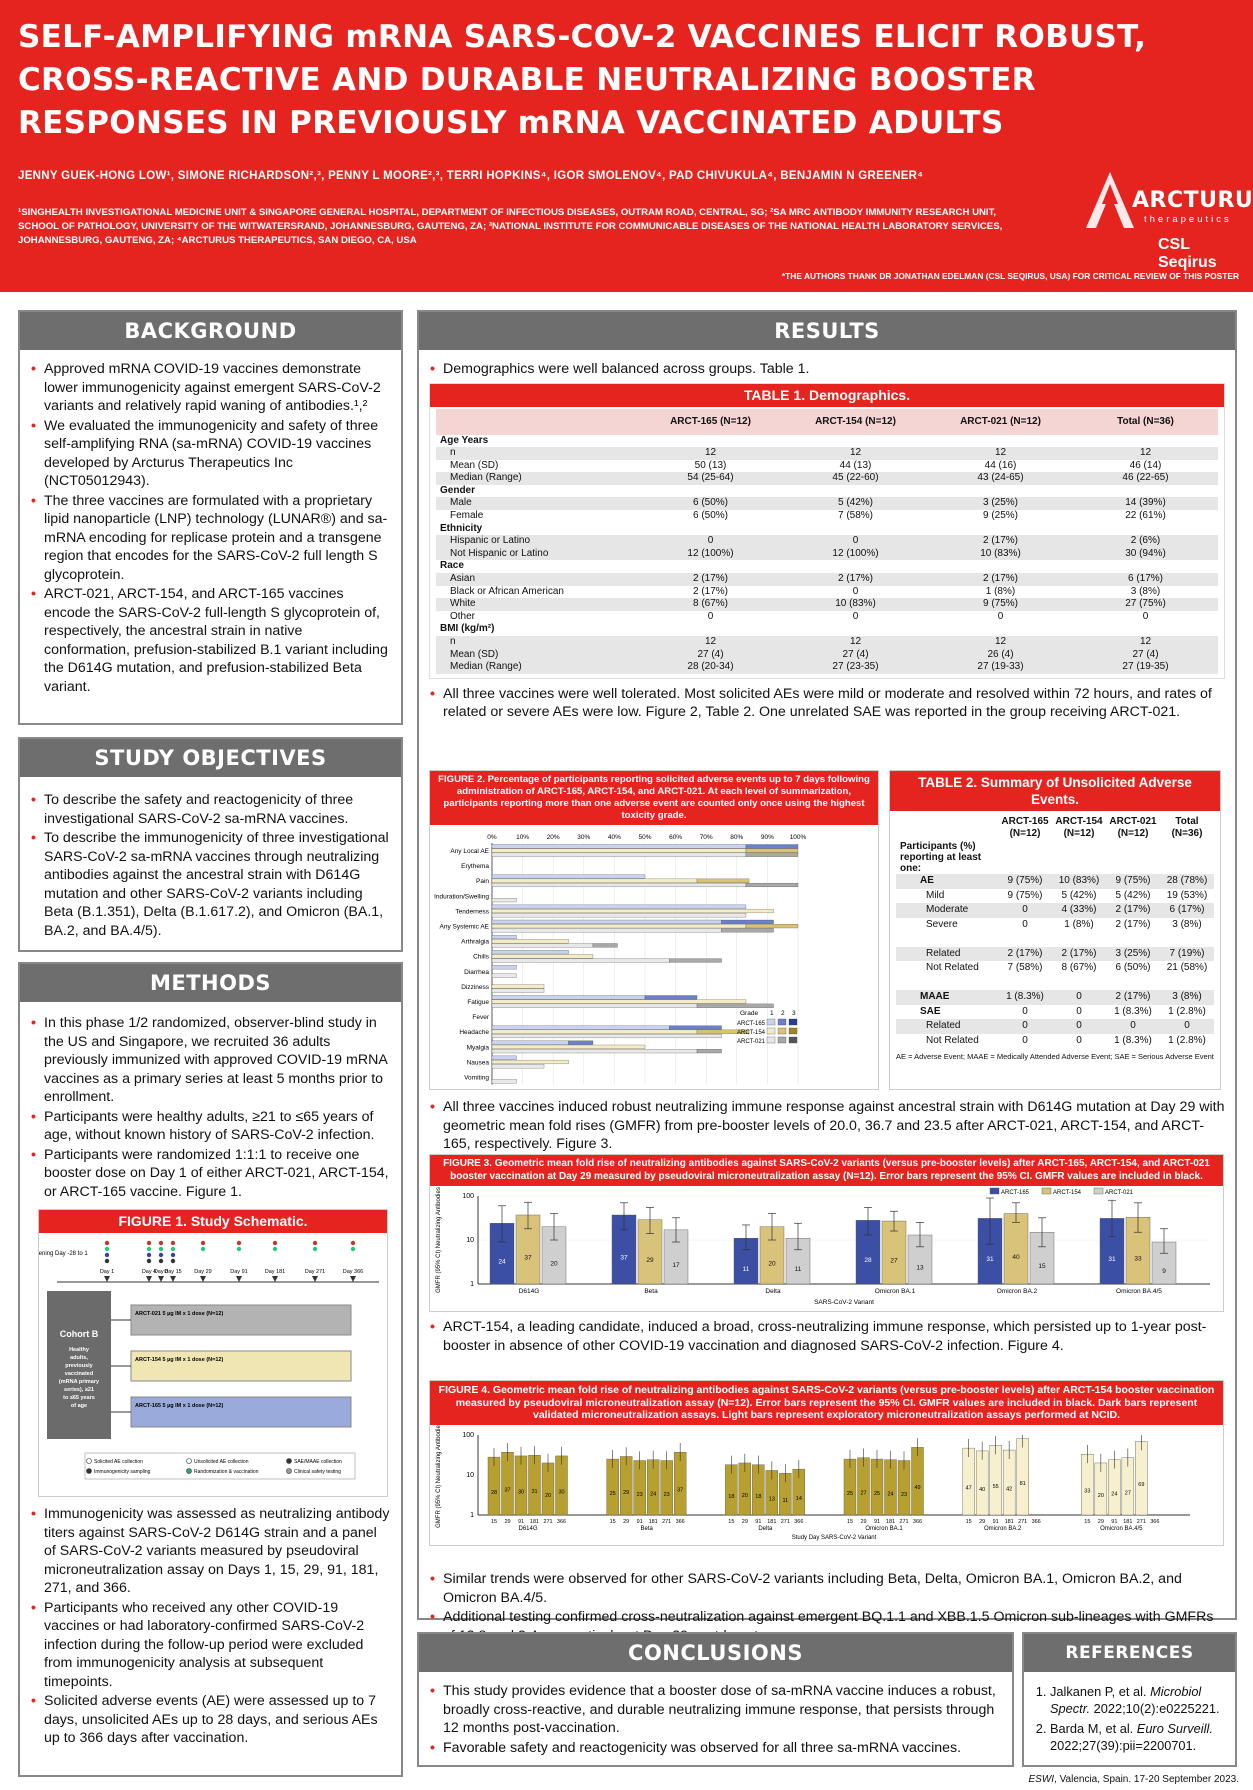  What do you see at coordinates (1000, 604) in the screenshot?
I see `table-cell: 9 (75%)` at bounding box center [1000, 604].